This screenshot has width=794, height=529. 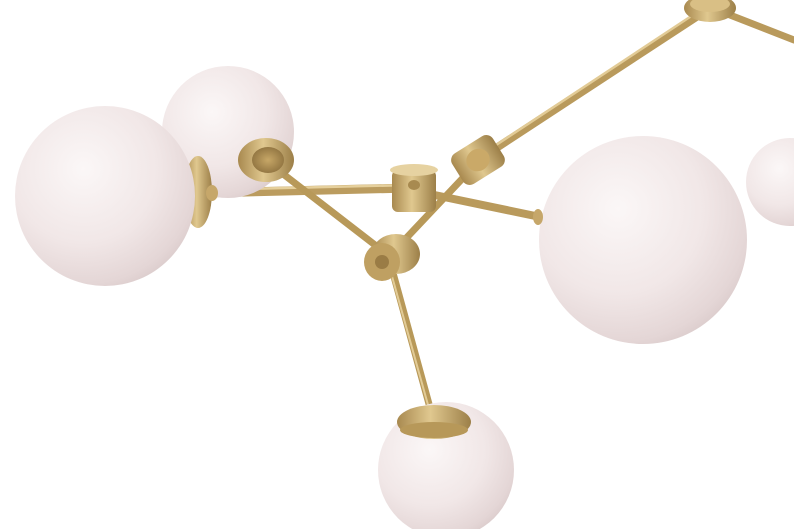 I want to click on globe-left, so click(x=105, y=196).